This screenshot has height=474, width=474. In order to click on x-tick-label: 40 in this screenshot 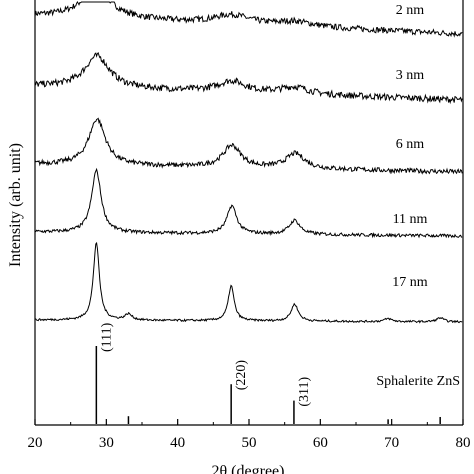, I will do `click(177, 443)`.